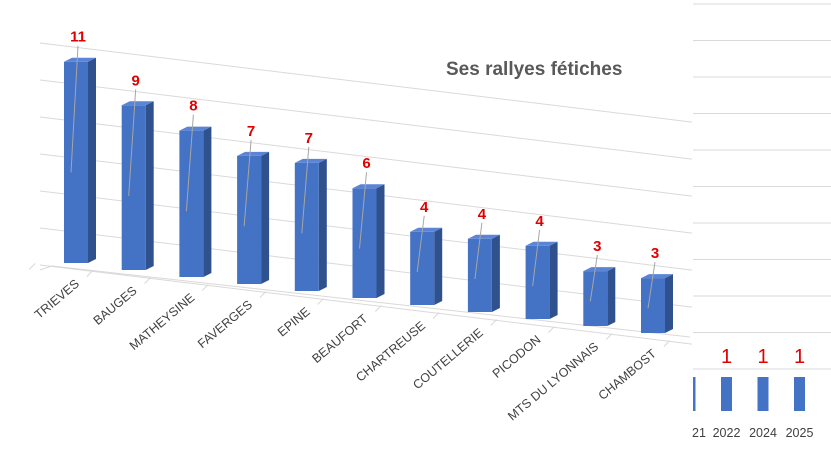  Describe the element at coordinates (339, 338) in the screenshot. I see `category-label: BEAUFORT` at that location.